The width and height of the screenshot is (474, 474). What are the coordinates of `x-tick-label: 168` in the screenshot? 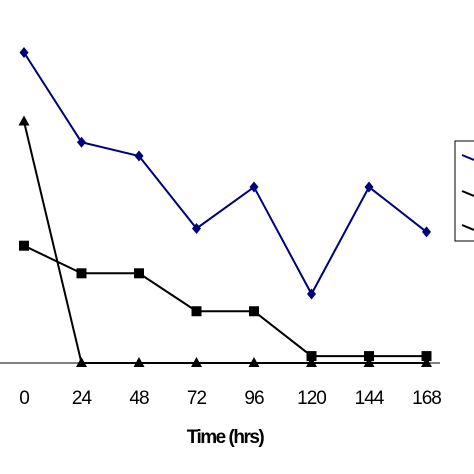 It's located at (426, 398).